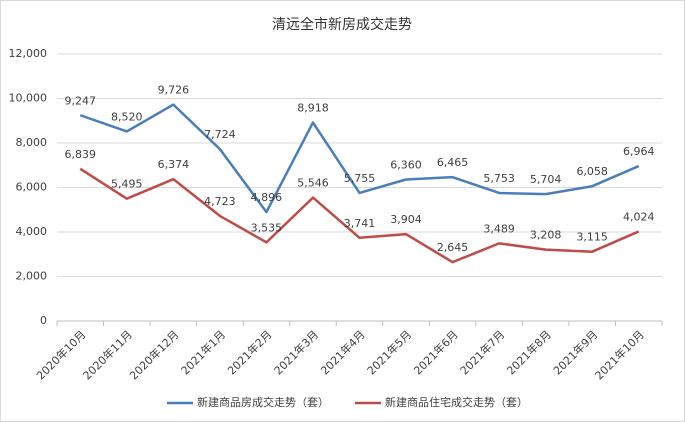  What do you see at coordinates (28, 98) in the screenshot?
I see `y-tick-label: 10,000` at bounding box center [28, 98].